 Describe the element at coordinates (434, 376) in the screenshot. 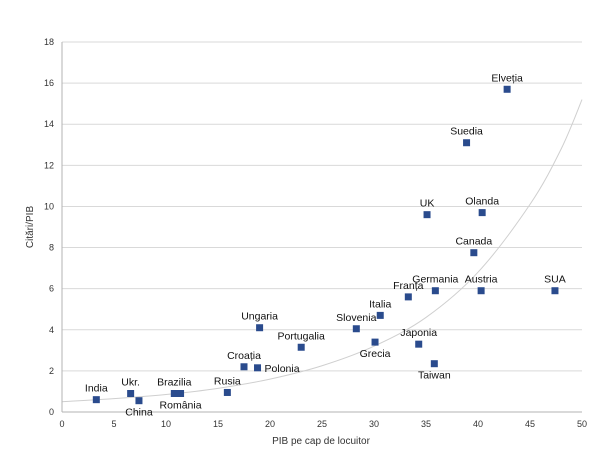

I see `point-label: Taiwan` at that location.